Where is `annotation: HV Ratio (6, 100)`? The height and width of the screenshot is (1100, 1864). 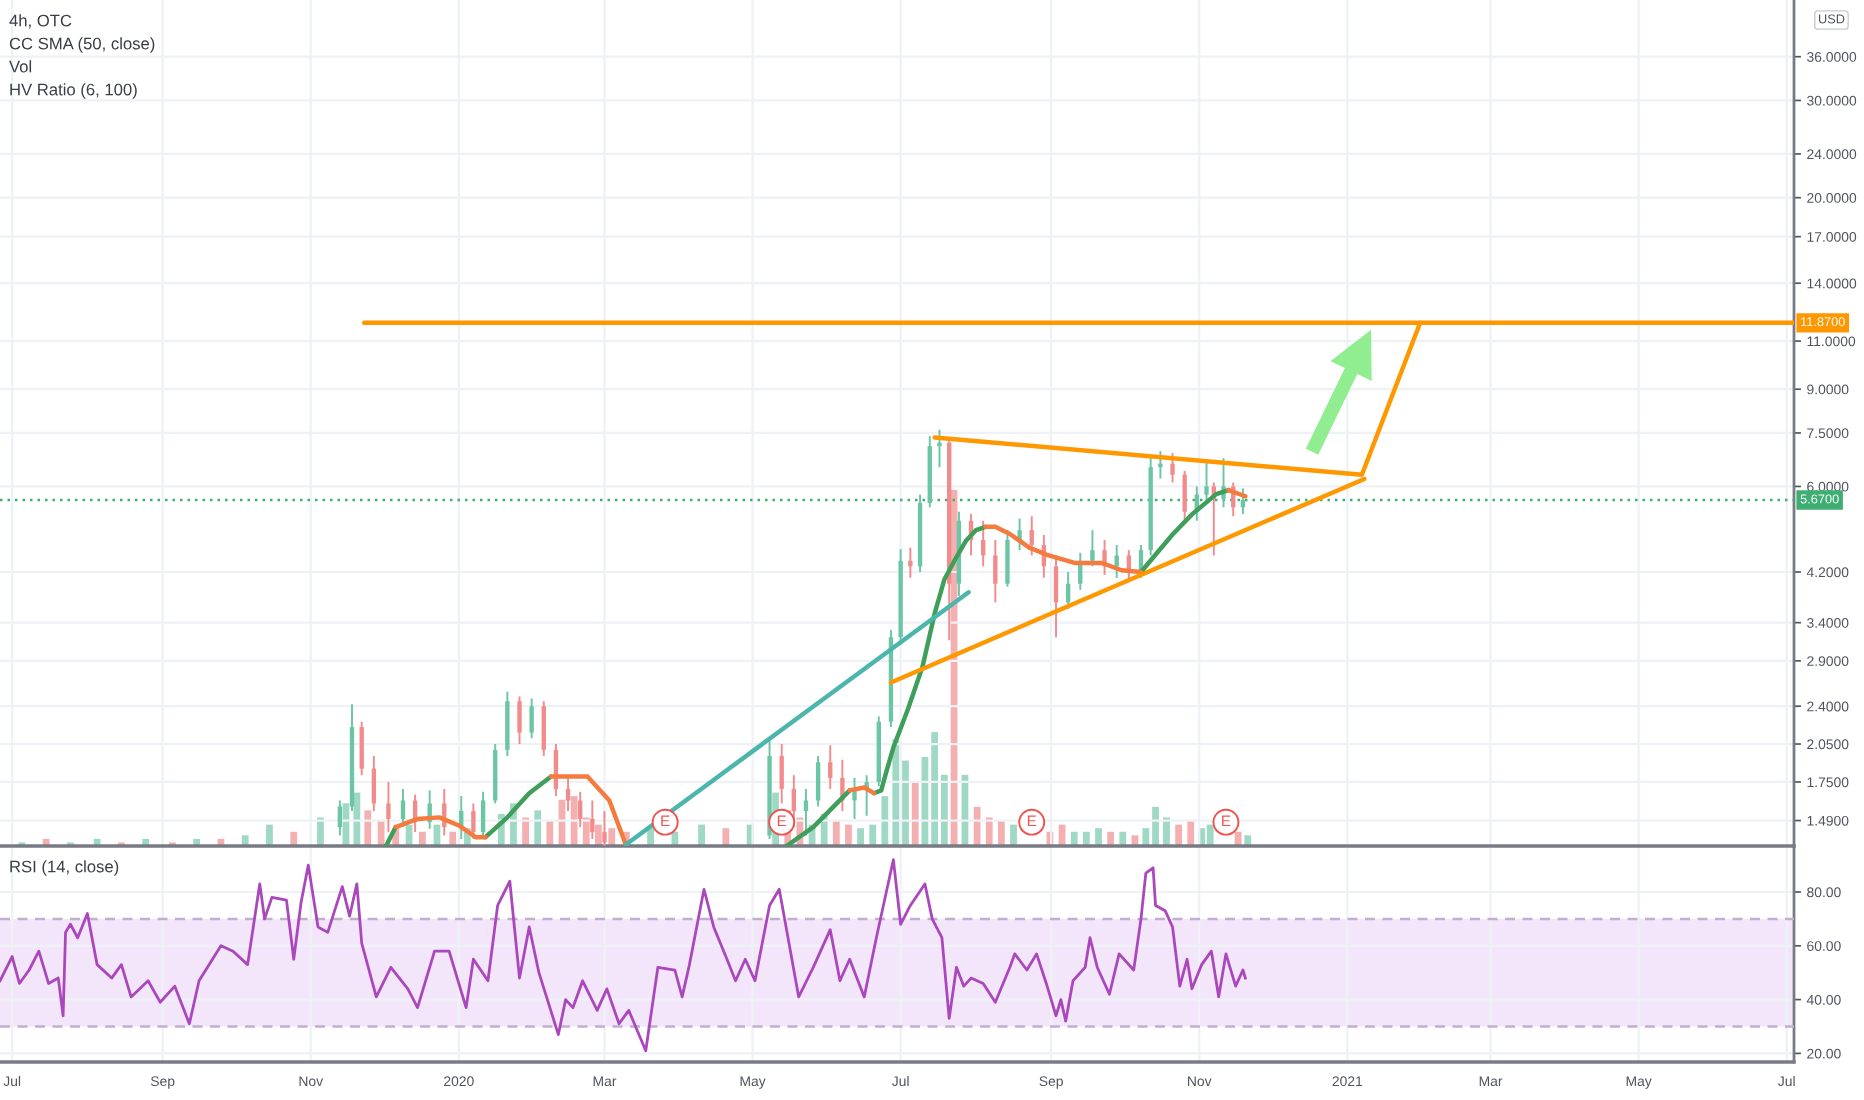
annotation: HV Ratio (6, 100) is located at coordinates (73, 91).